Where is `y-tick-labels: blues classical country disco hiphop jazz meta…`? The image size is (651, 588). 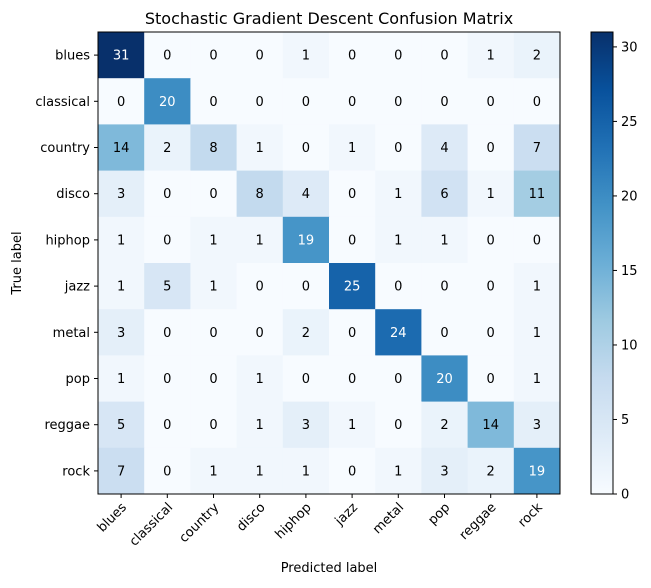 y-tick-labels: blues classical country disco hiphop jazz meta… is located at coordinates (66, 264).